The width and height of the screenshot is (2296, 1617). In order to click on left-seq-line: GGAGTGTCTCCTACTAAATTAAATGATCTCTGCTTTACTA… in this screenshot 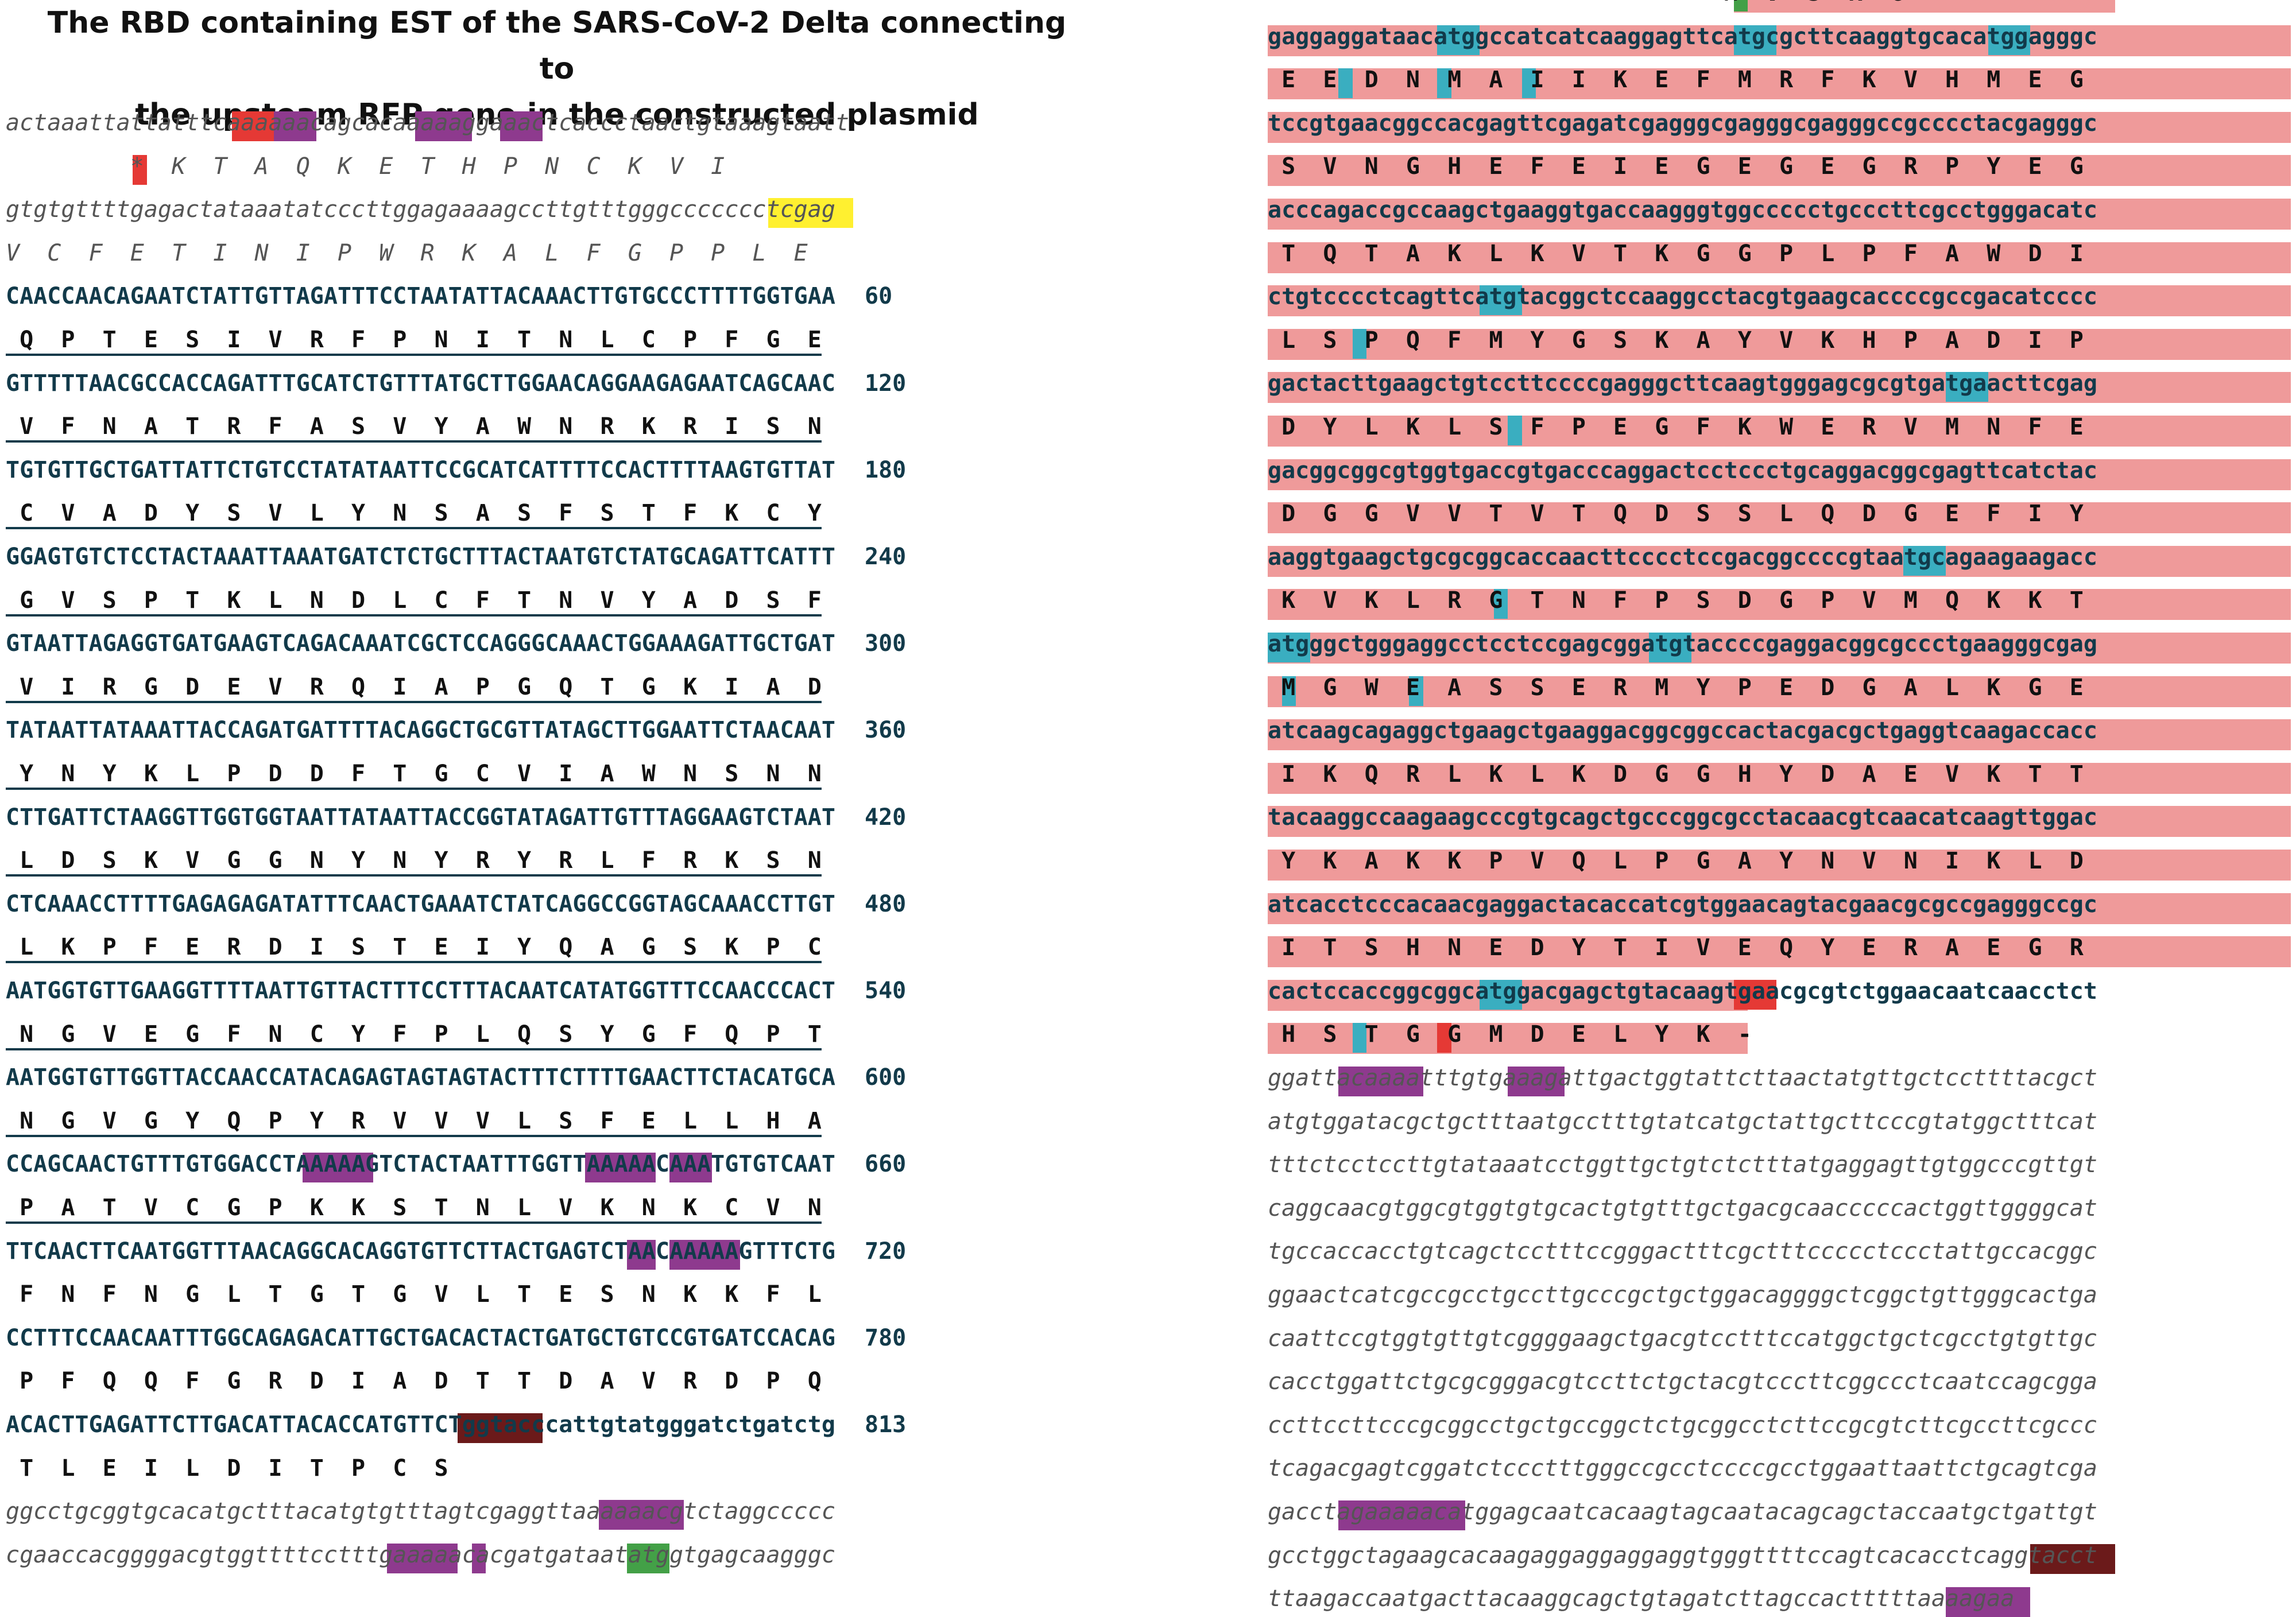, I will do `click(421, 557)`.